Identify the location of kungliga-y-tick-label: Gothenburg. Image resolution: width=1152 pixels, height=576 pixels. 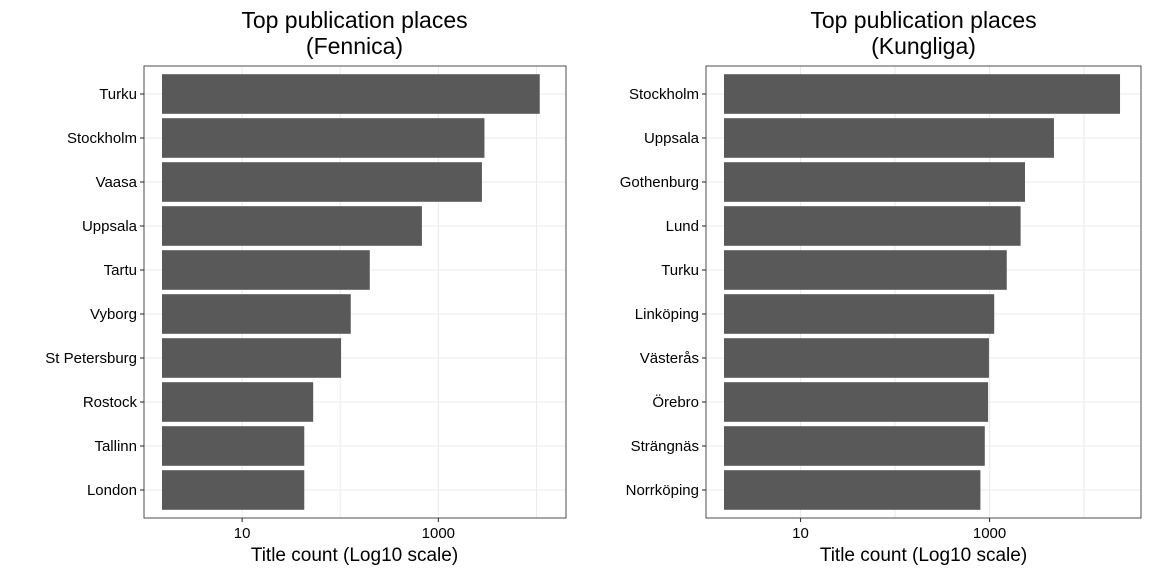
(659, 182).